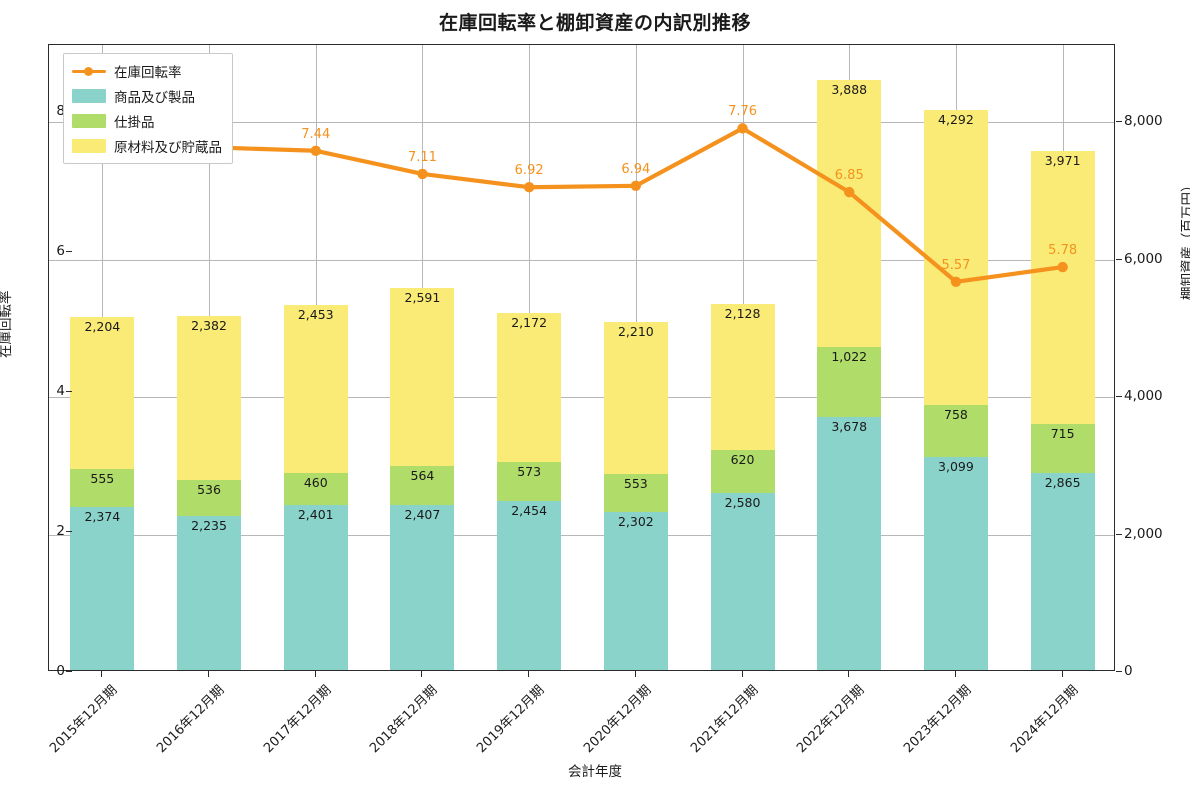  Describe the element at coordinates (849, 374) in the screenshot. I see `bar-group: 3,678 1,022 3,888` at that location.